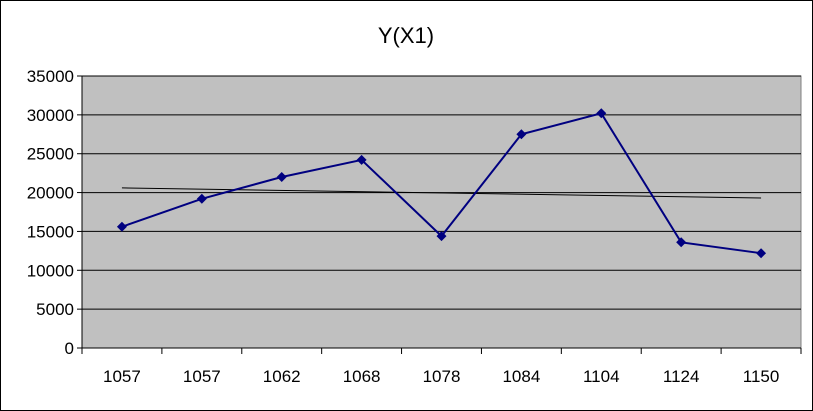  I want to click on y-tick-label: 5000, so click(55, 309).